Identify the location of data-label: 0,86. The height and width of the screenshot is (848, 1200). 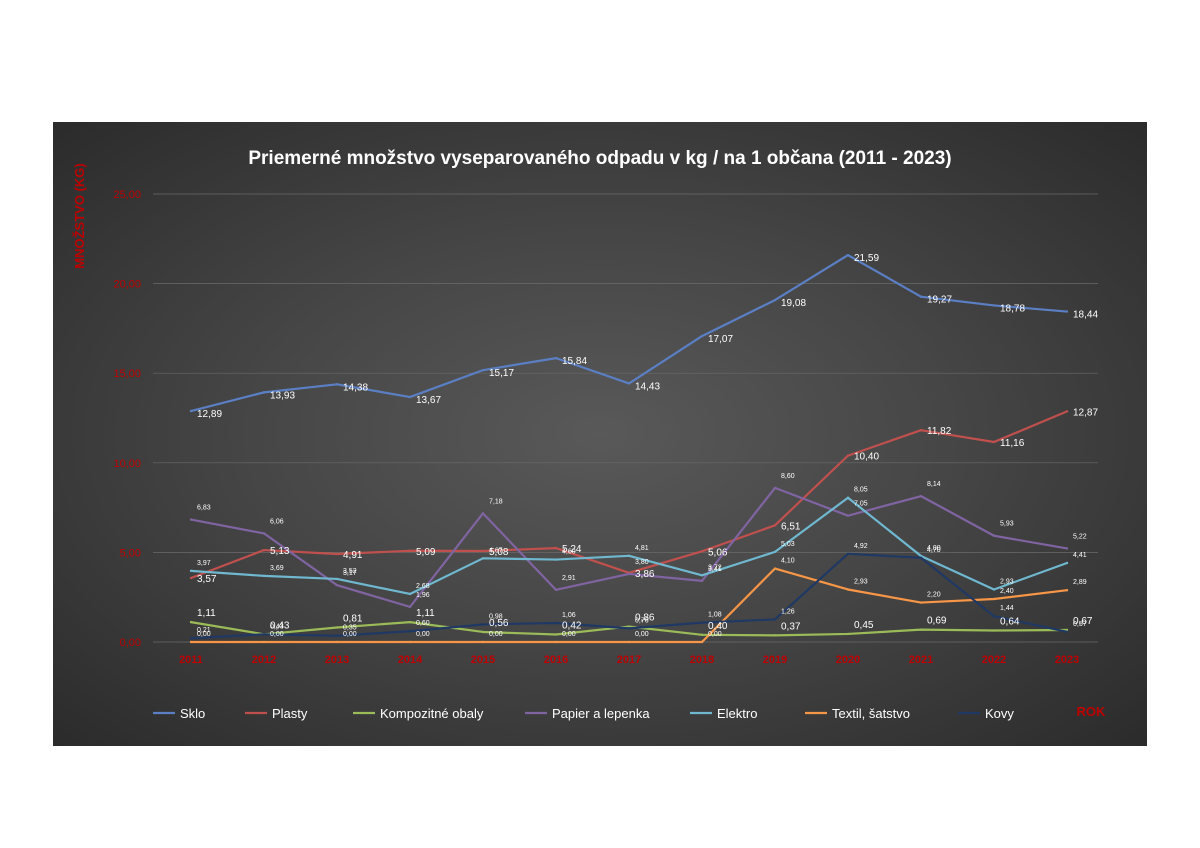
(645, 618).